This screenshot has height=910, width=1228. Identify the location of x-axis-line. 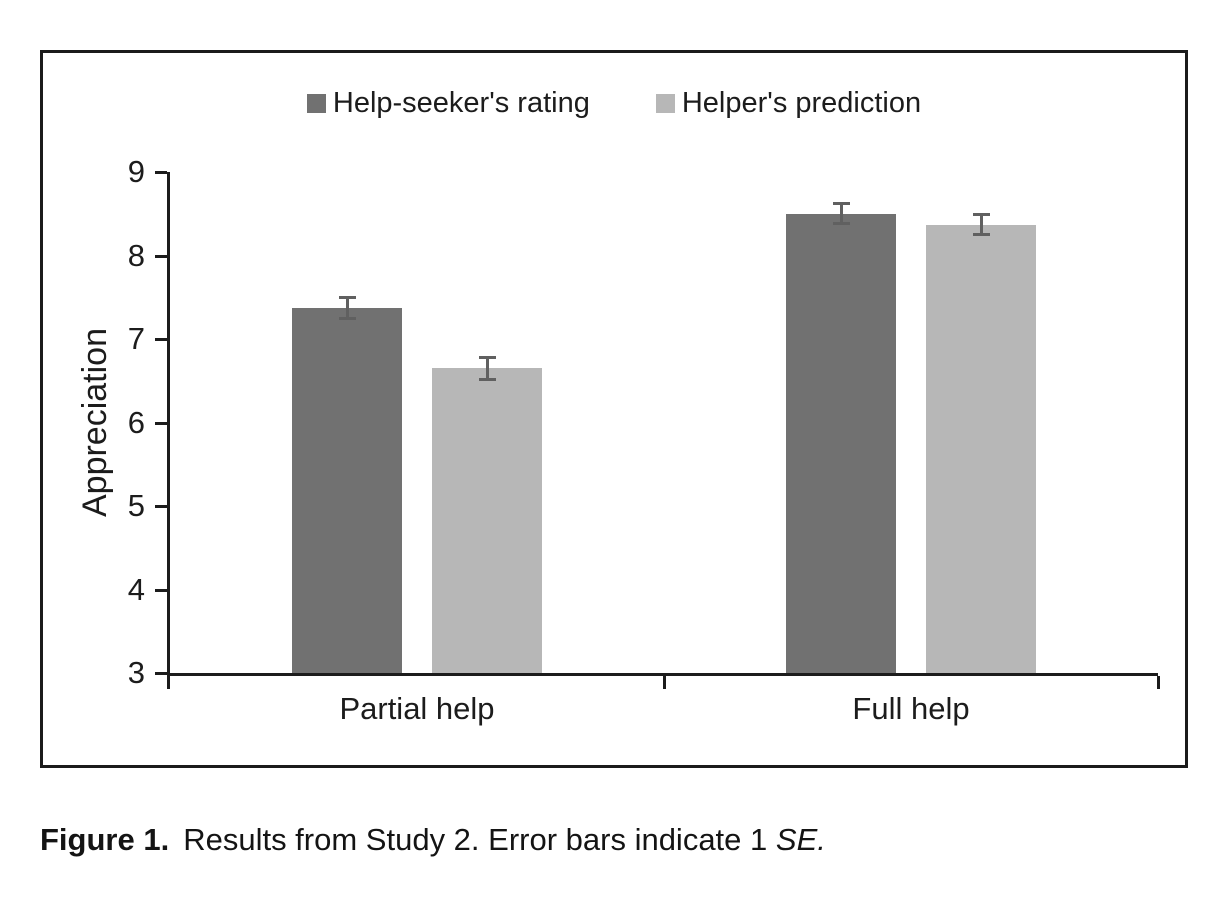
(662, 674).